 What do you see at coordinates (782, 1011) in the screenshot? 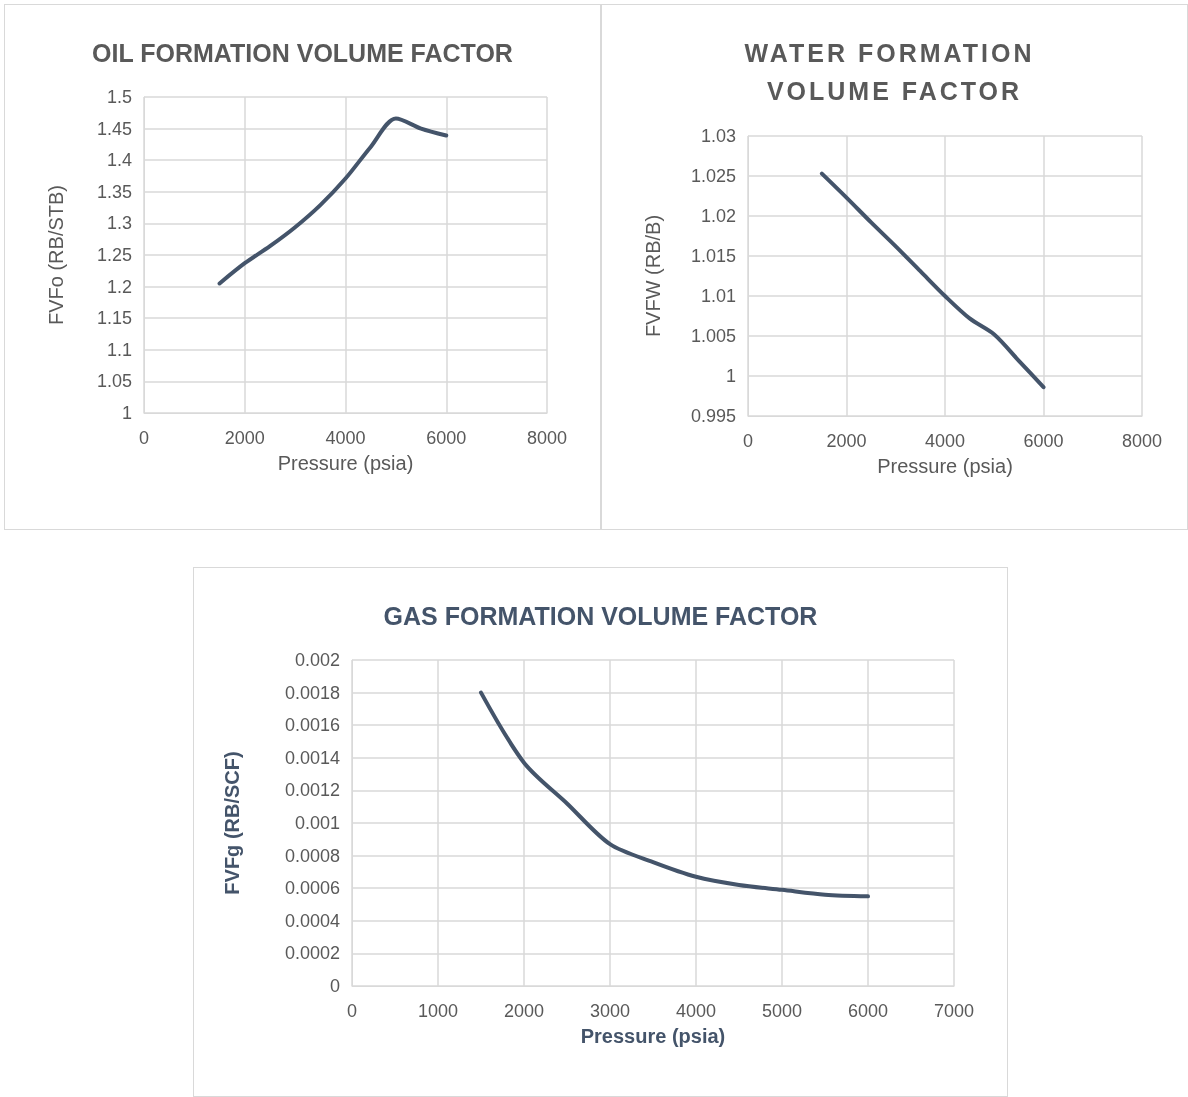
I see `x-tick-label: 5000` at bounding box center [782, 1011].